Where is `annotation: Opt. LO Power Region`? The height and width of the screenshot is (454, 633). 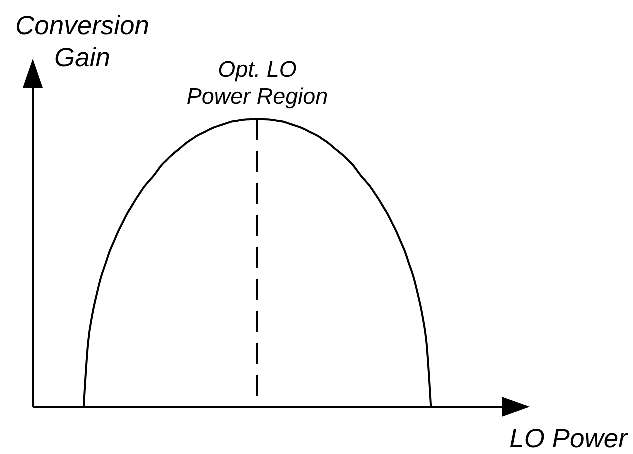 annotation: Opt. LO Power Region is located at coordinates (257, 83).